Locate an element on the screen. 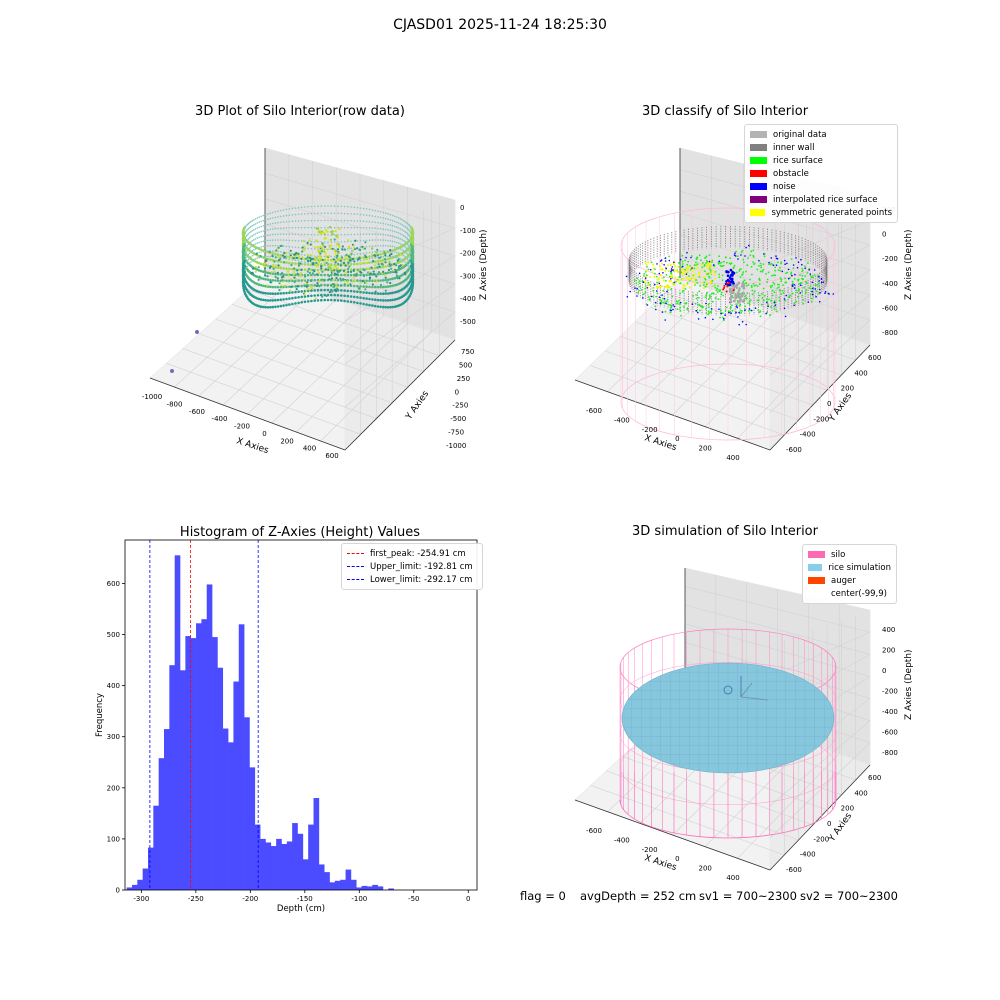 This screenshot has width=1000, height=1000. grid-line is located at coordinates (352, 378).